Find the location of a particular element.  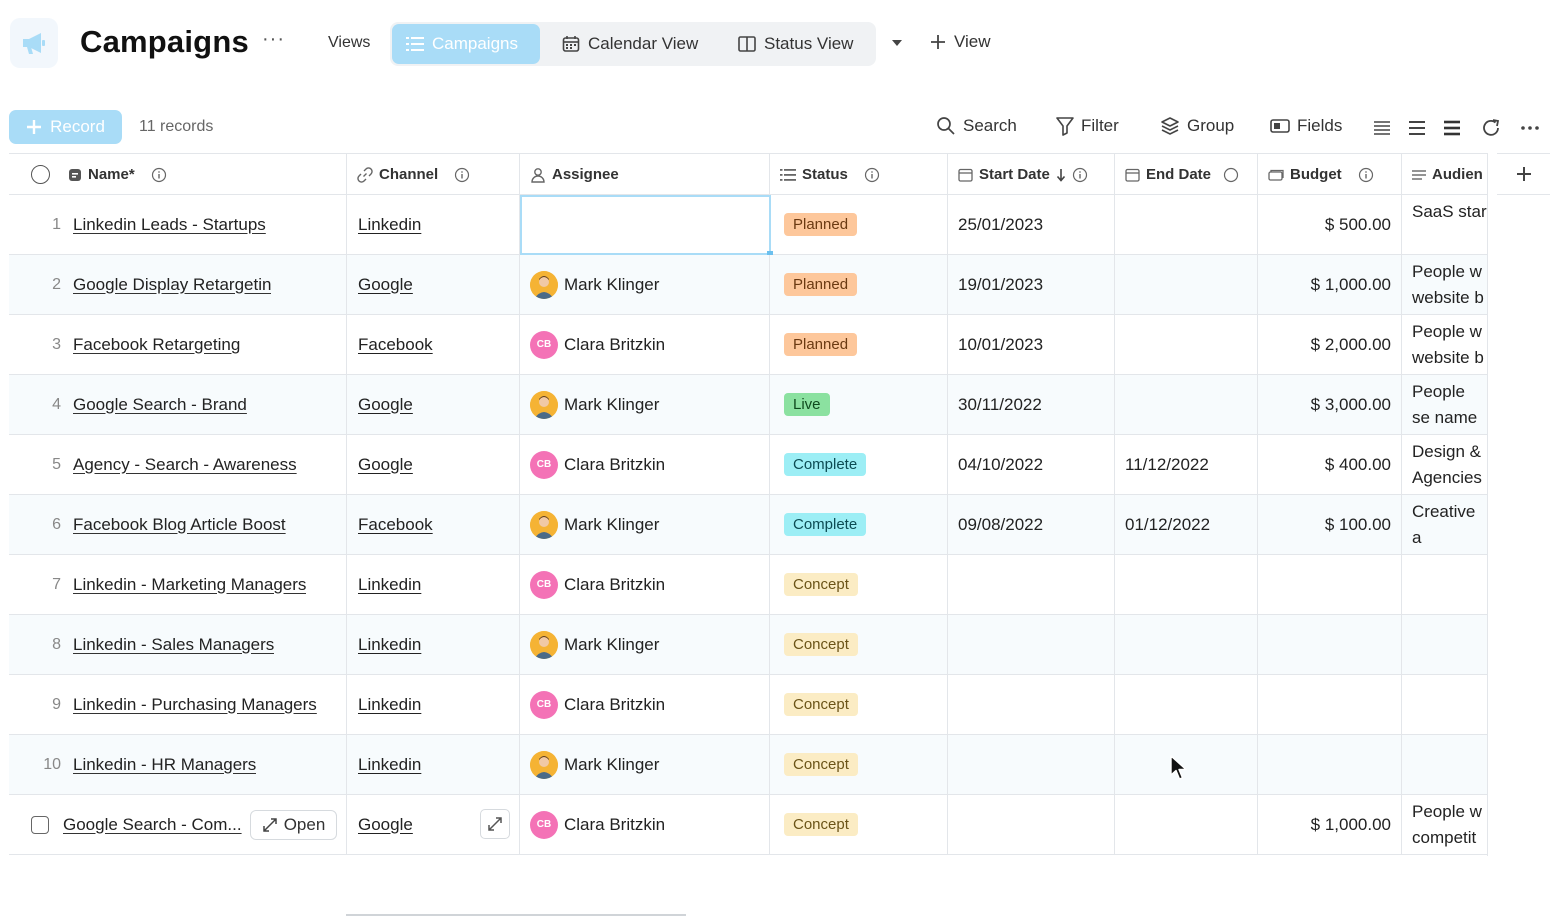

column-header-name: Name* is located at coordinates (178, 174).